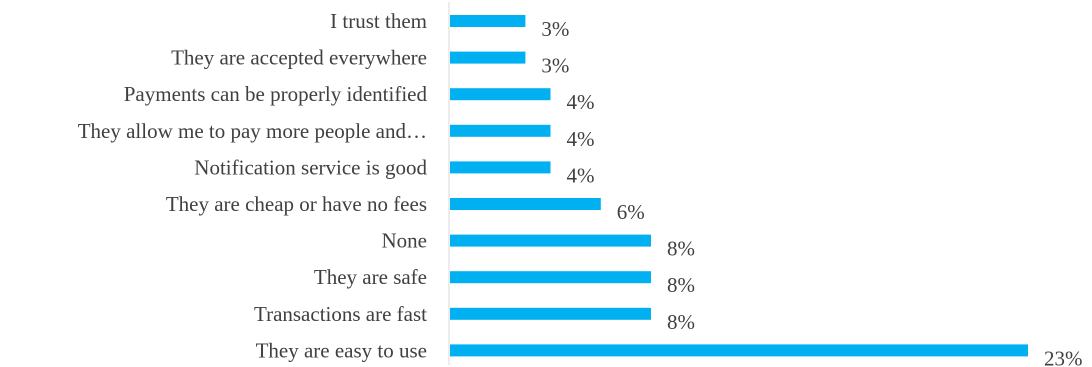  I want to click on value-label-2: 4%, so click(581, 102).